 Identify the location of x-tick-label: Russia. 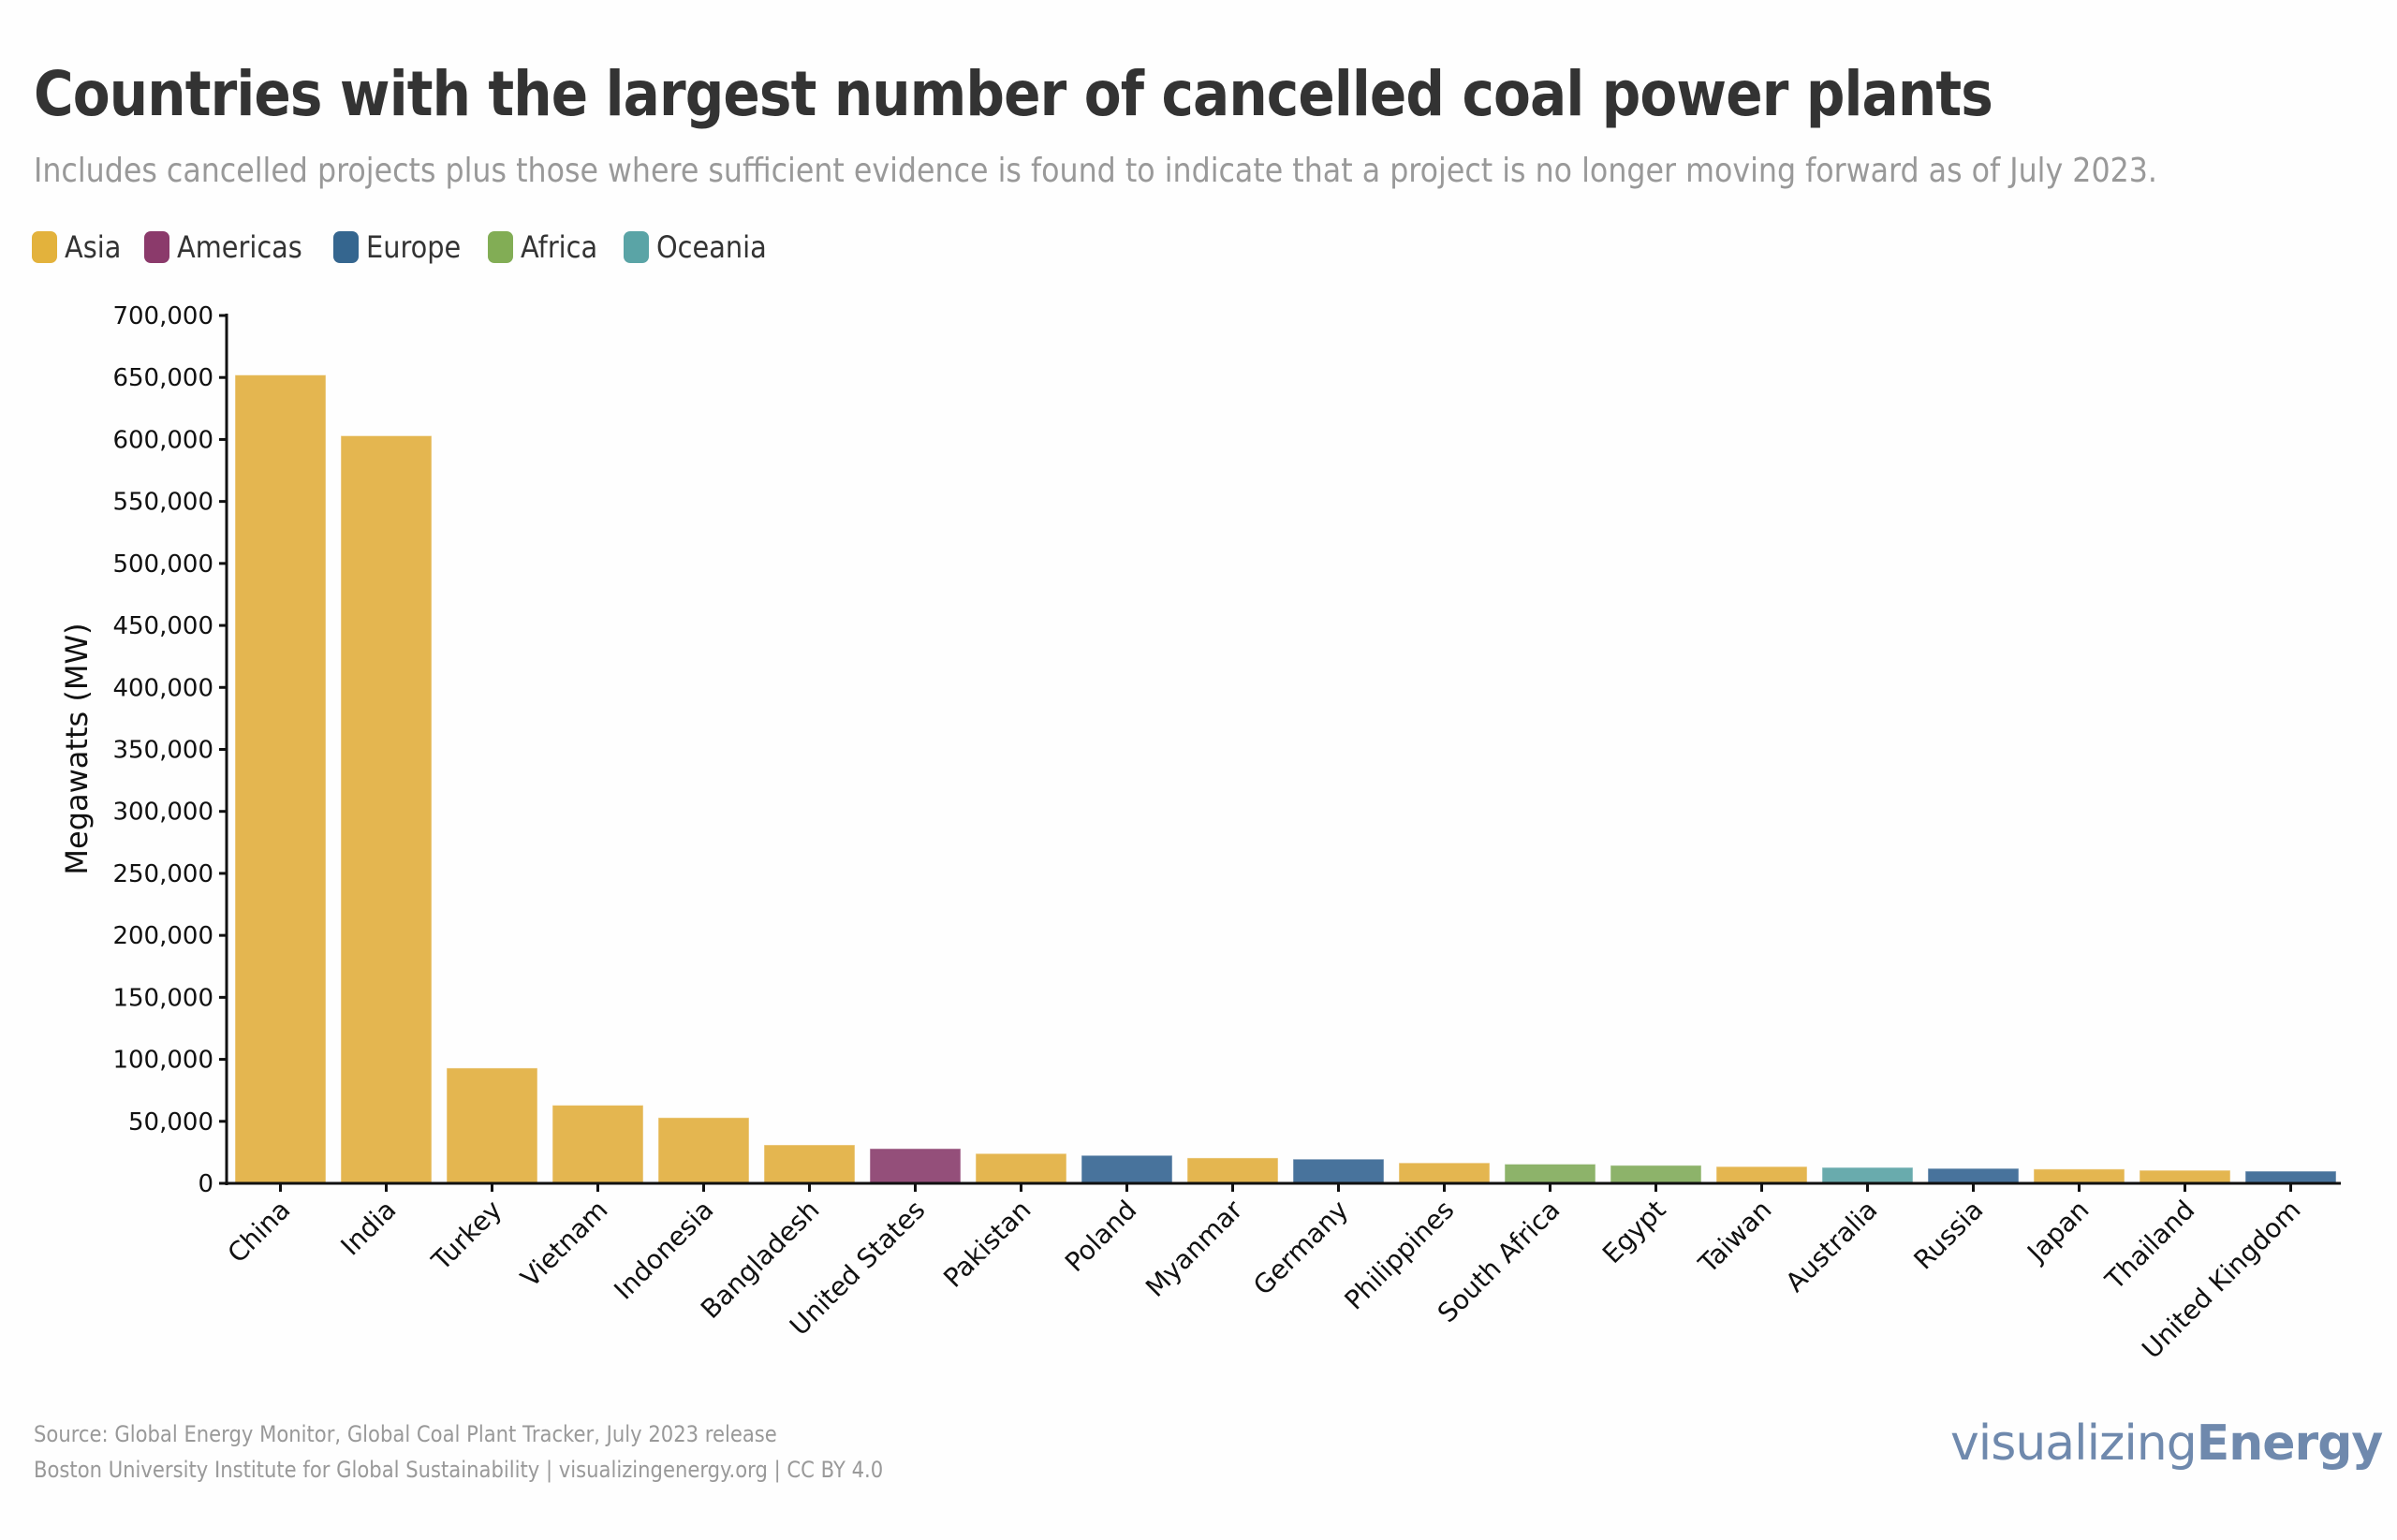
(1948, 1235).